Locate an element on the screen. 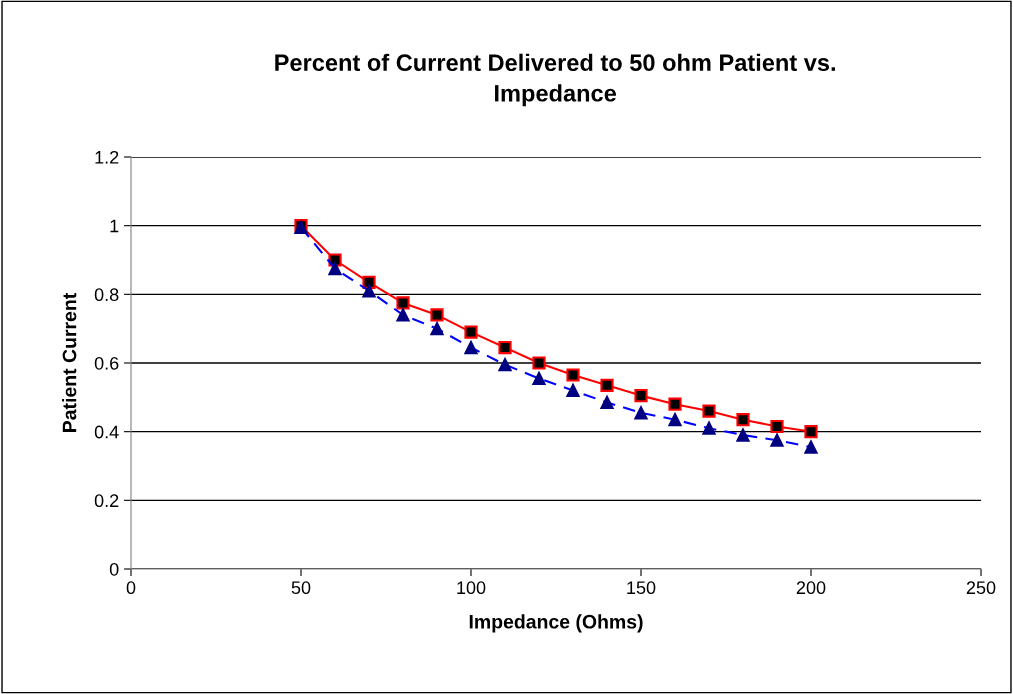 This screenshot has width=1013, height=694. x-tick-label: 0 is located at coordinates (131, 588).